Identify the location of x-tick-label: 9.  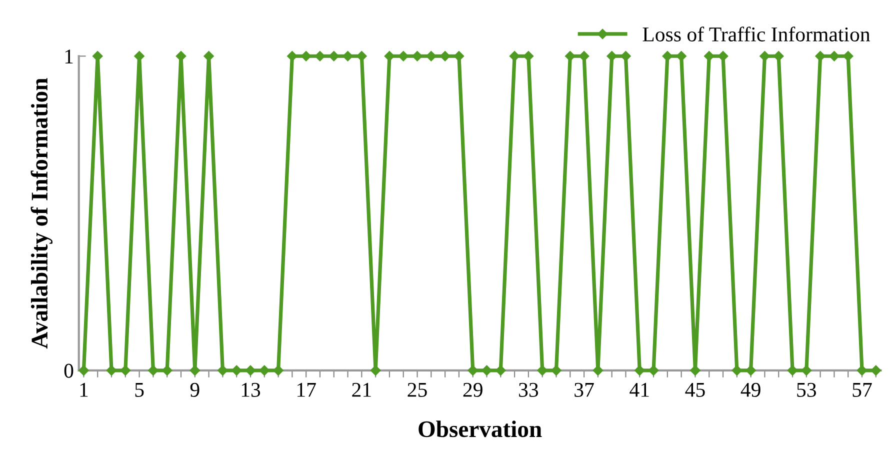
(195, 389).